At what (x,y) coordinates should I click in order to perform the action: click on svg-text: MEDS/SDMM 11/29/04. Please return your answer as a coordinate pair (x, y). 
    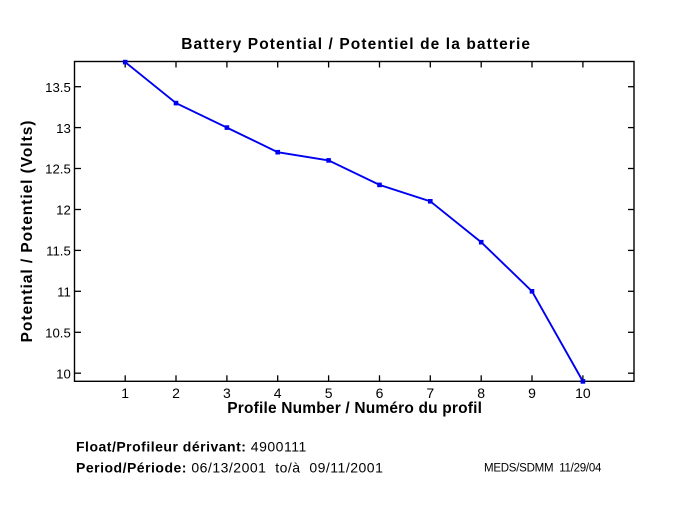
    Looking at the image, I should click on (543, 468).